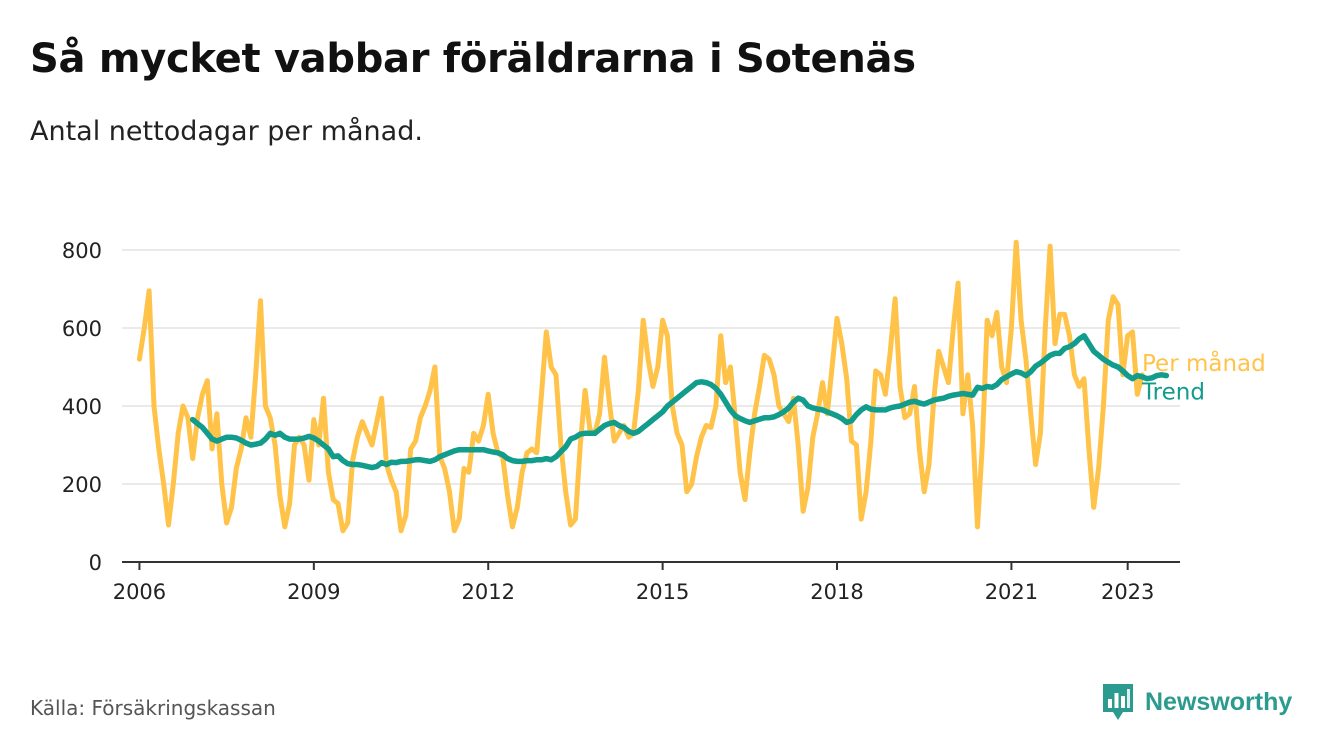  I want to click on brand-logo: Newsworthy, so click(1196, 702).